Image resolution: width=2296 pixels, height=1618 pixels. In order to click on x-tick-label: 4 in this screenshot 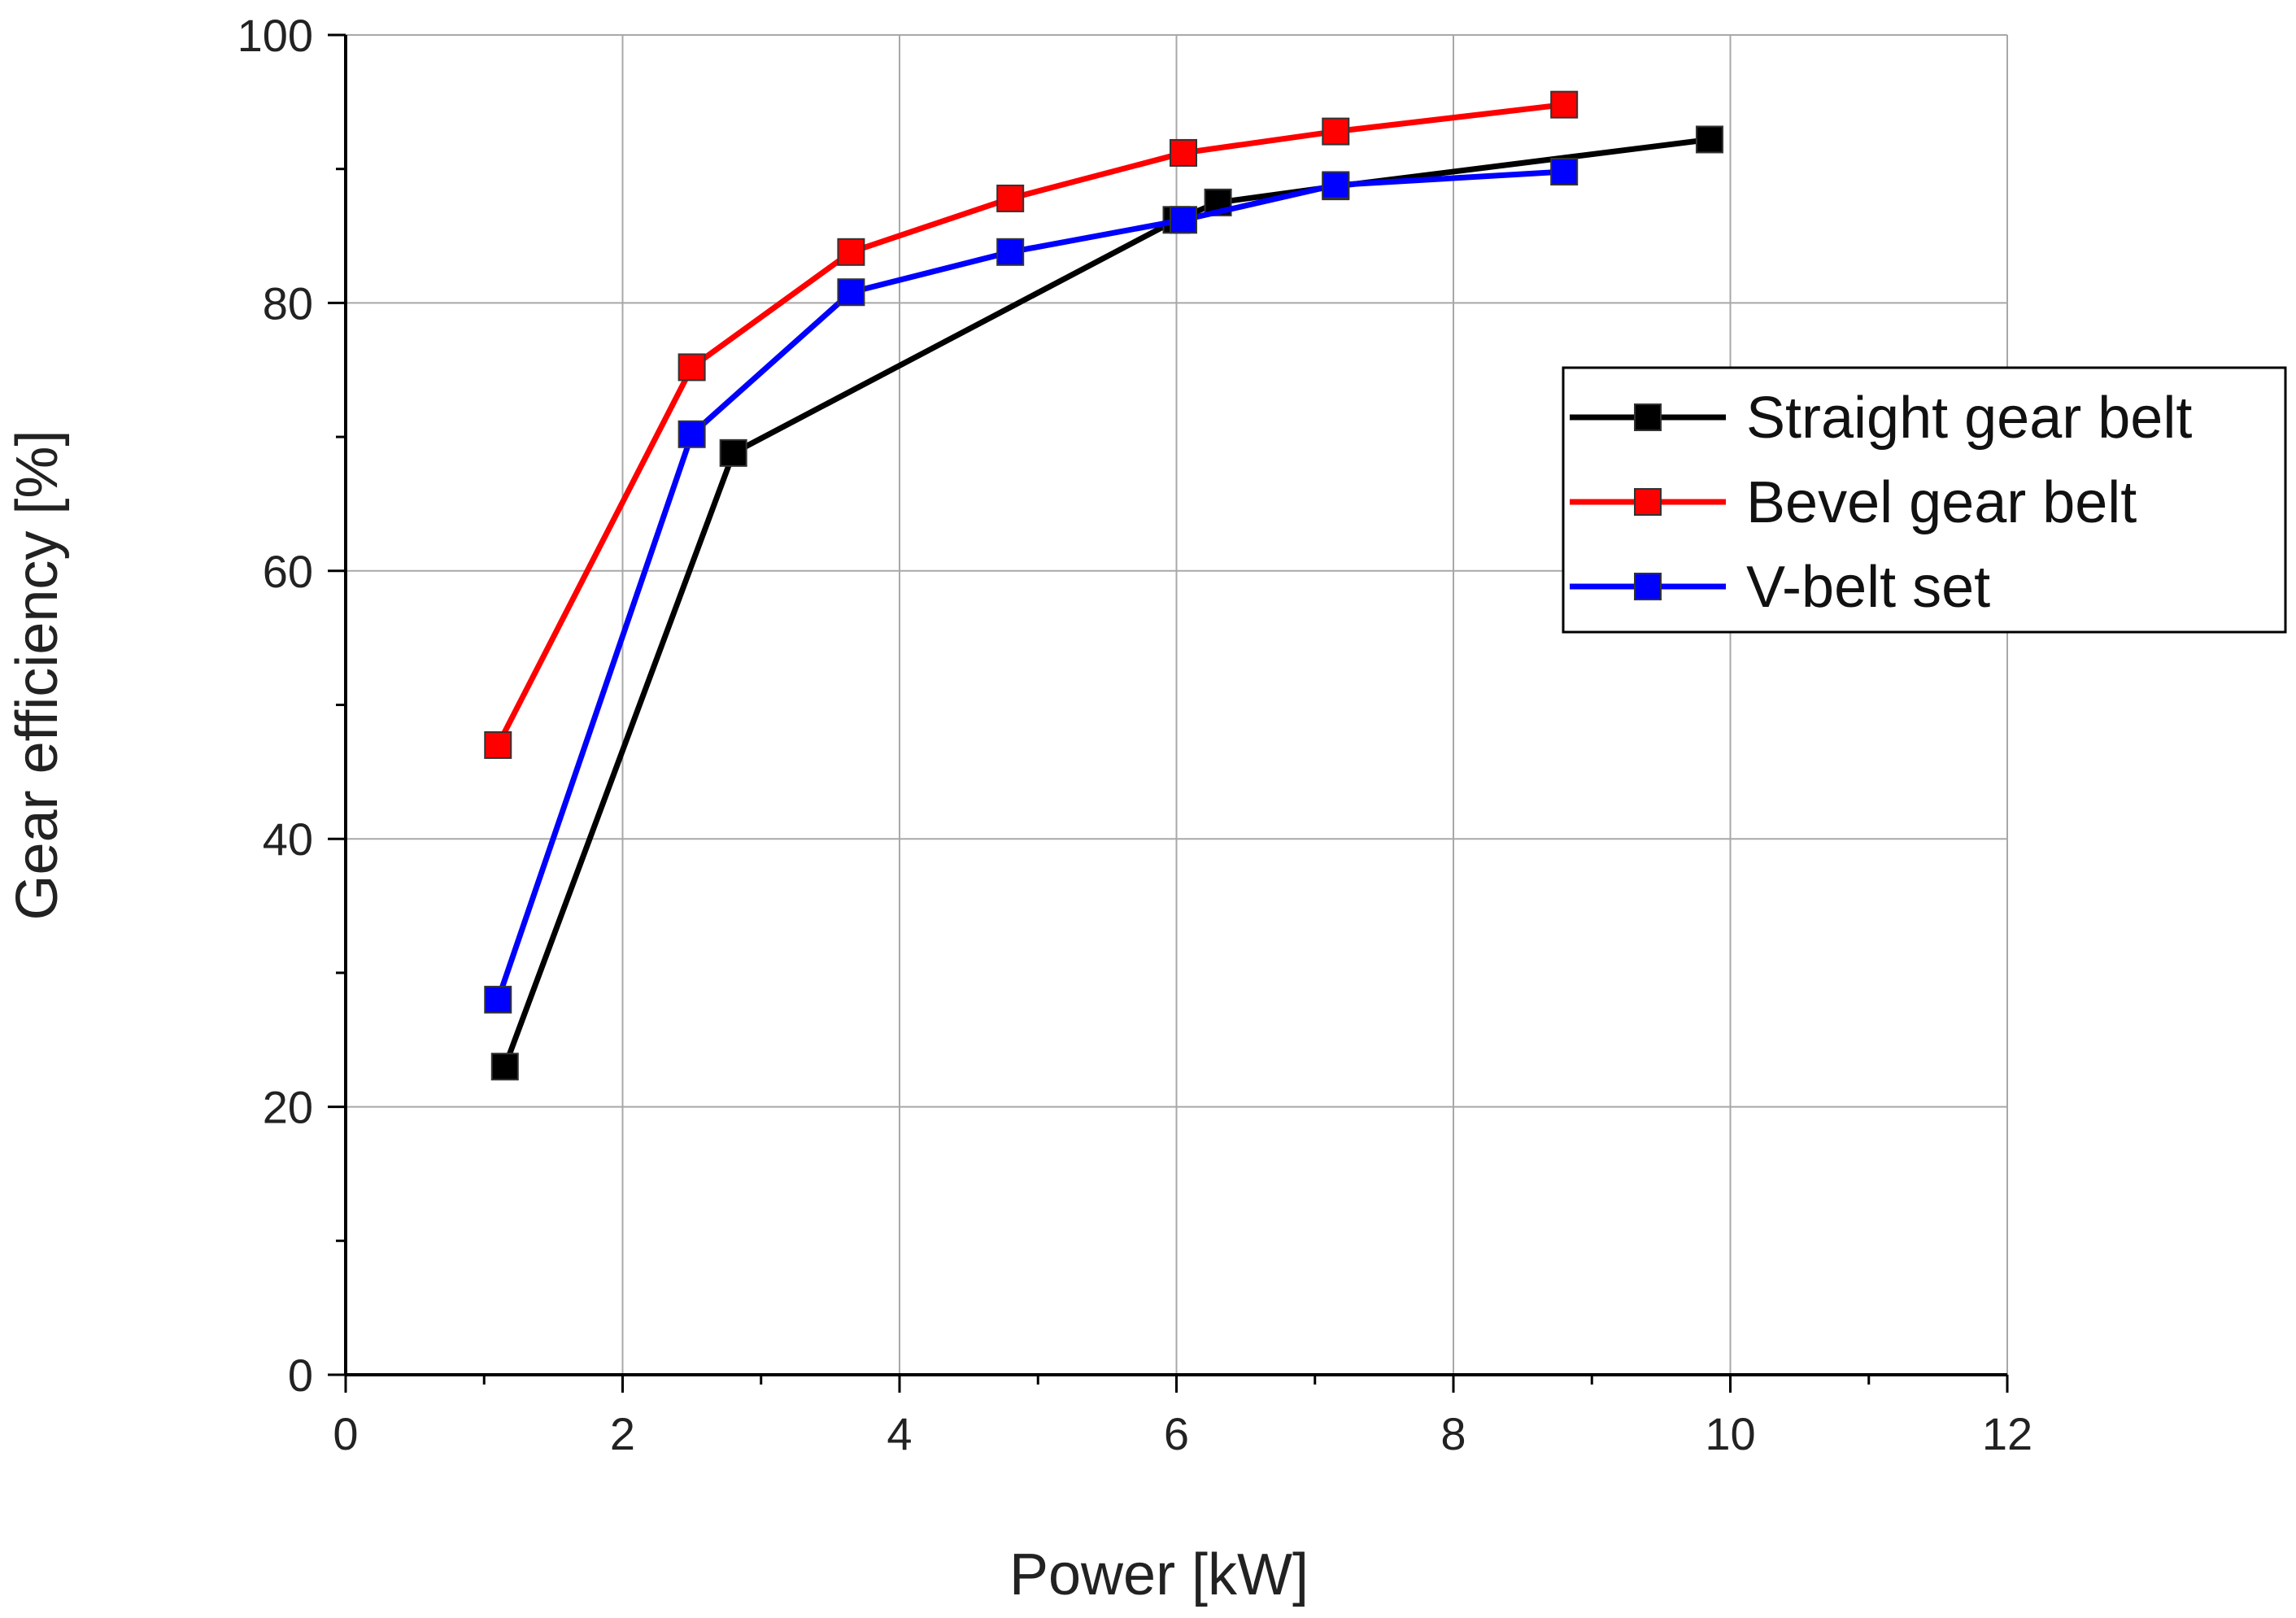, I will do `click(899, 1433)`.